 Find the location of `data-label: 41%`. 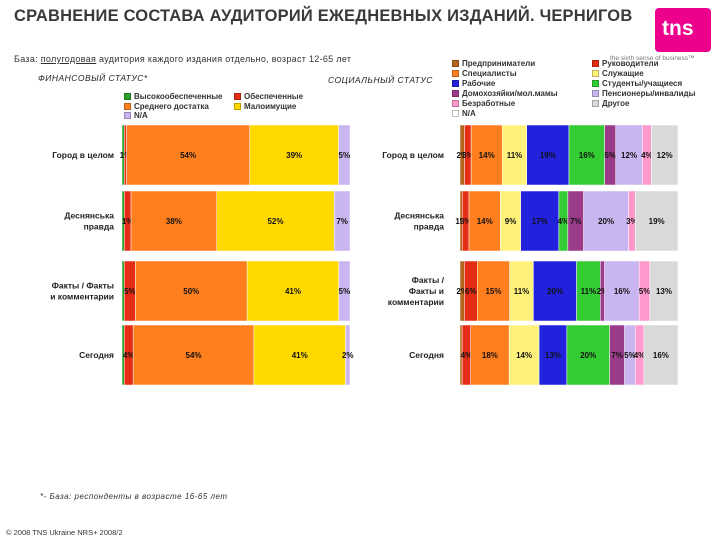

data-label: 41% is located at coordinates (293, 291).